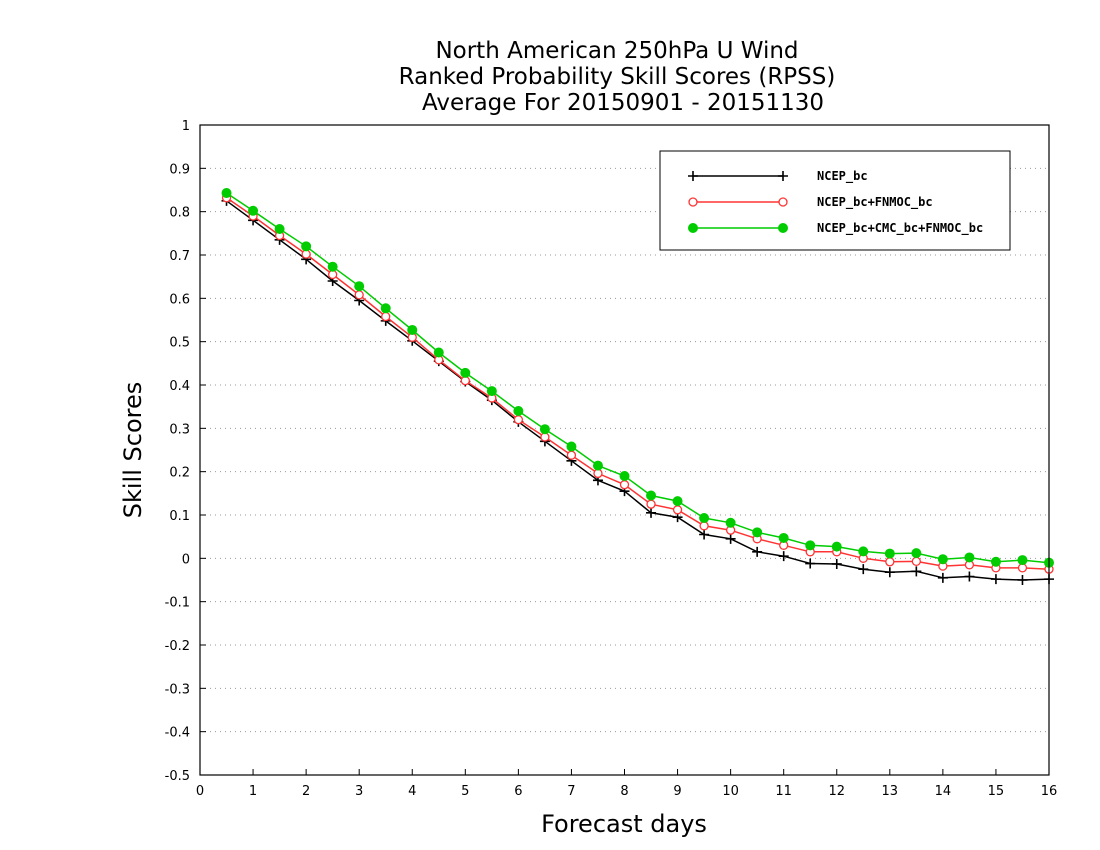 This screenshot has width=1100, height=850. Describe the element at coordinates (518, 791) in the screenshot. I see `x-tick-label: 6` at that location.